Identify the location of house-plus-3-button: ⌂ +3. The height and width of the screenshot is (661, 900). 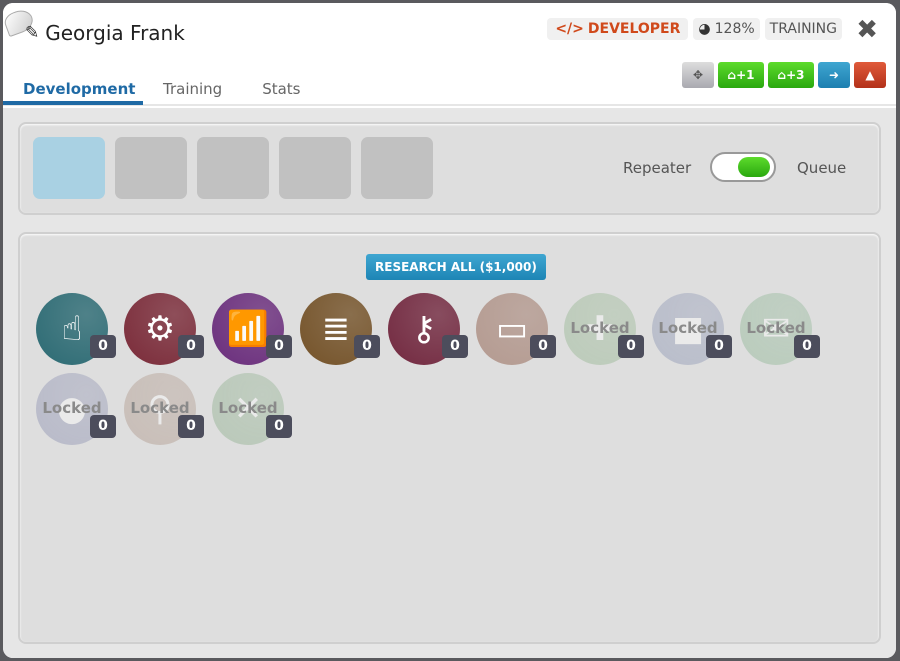
(791, 75).